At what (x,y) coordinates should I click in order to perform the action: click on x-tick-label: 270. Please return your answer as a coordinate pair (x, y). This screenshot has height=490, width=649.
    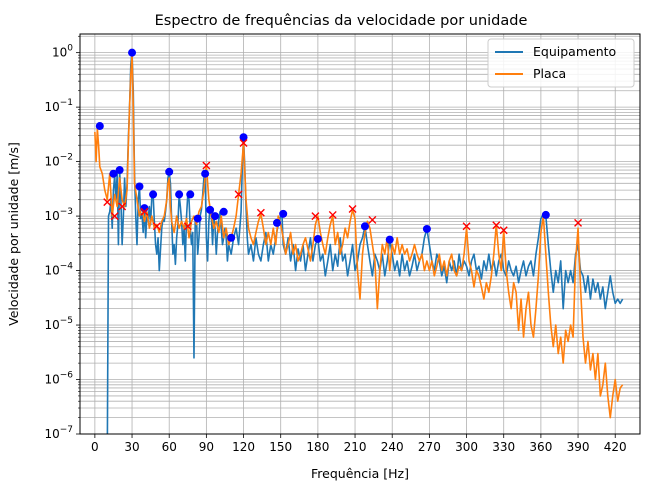
    Looking at the image, I should click on (429, 447).